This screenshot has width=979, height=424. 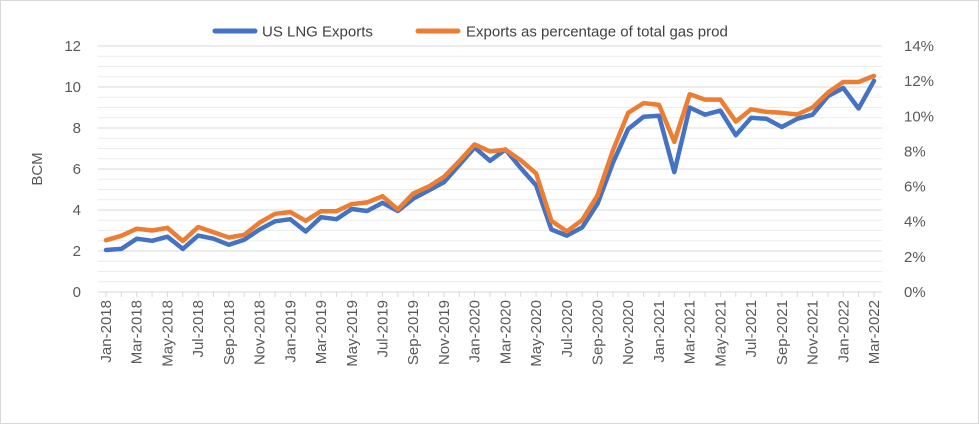 What do you see at coordinates (77, 292) in the screenshot?
I see `y-tick-label: 0` at bounding box center [77, 292].